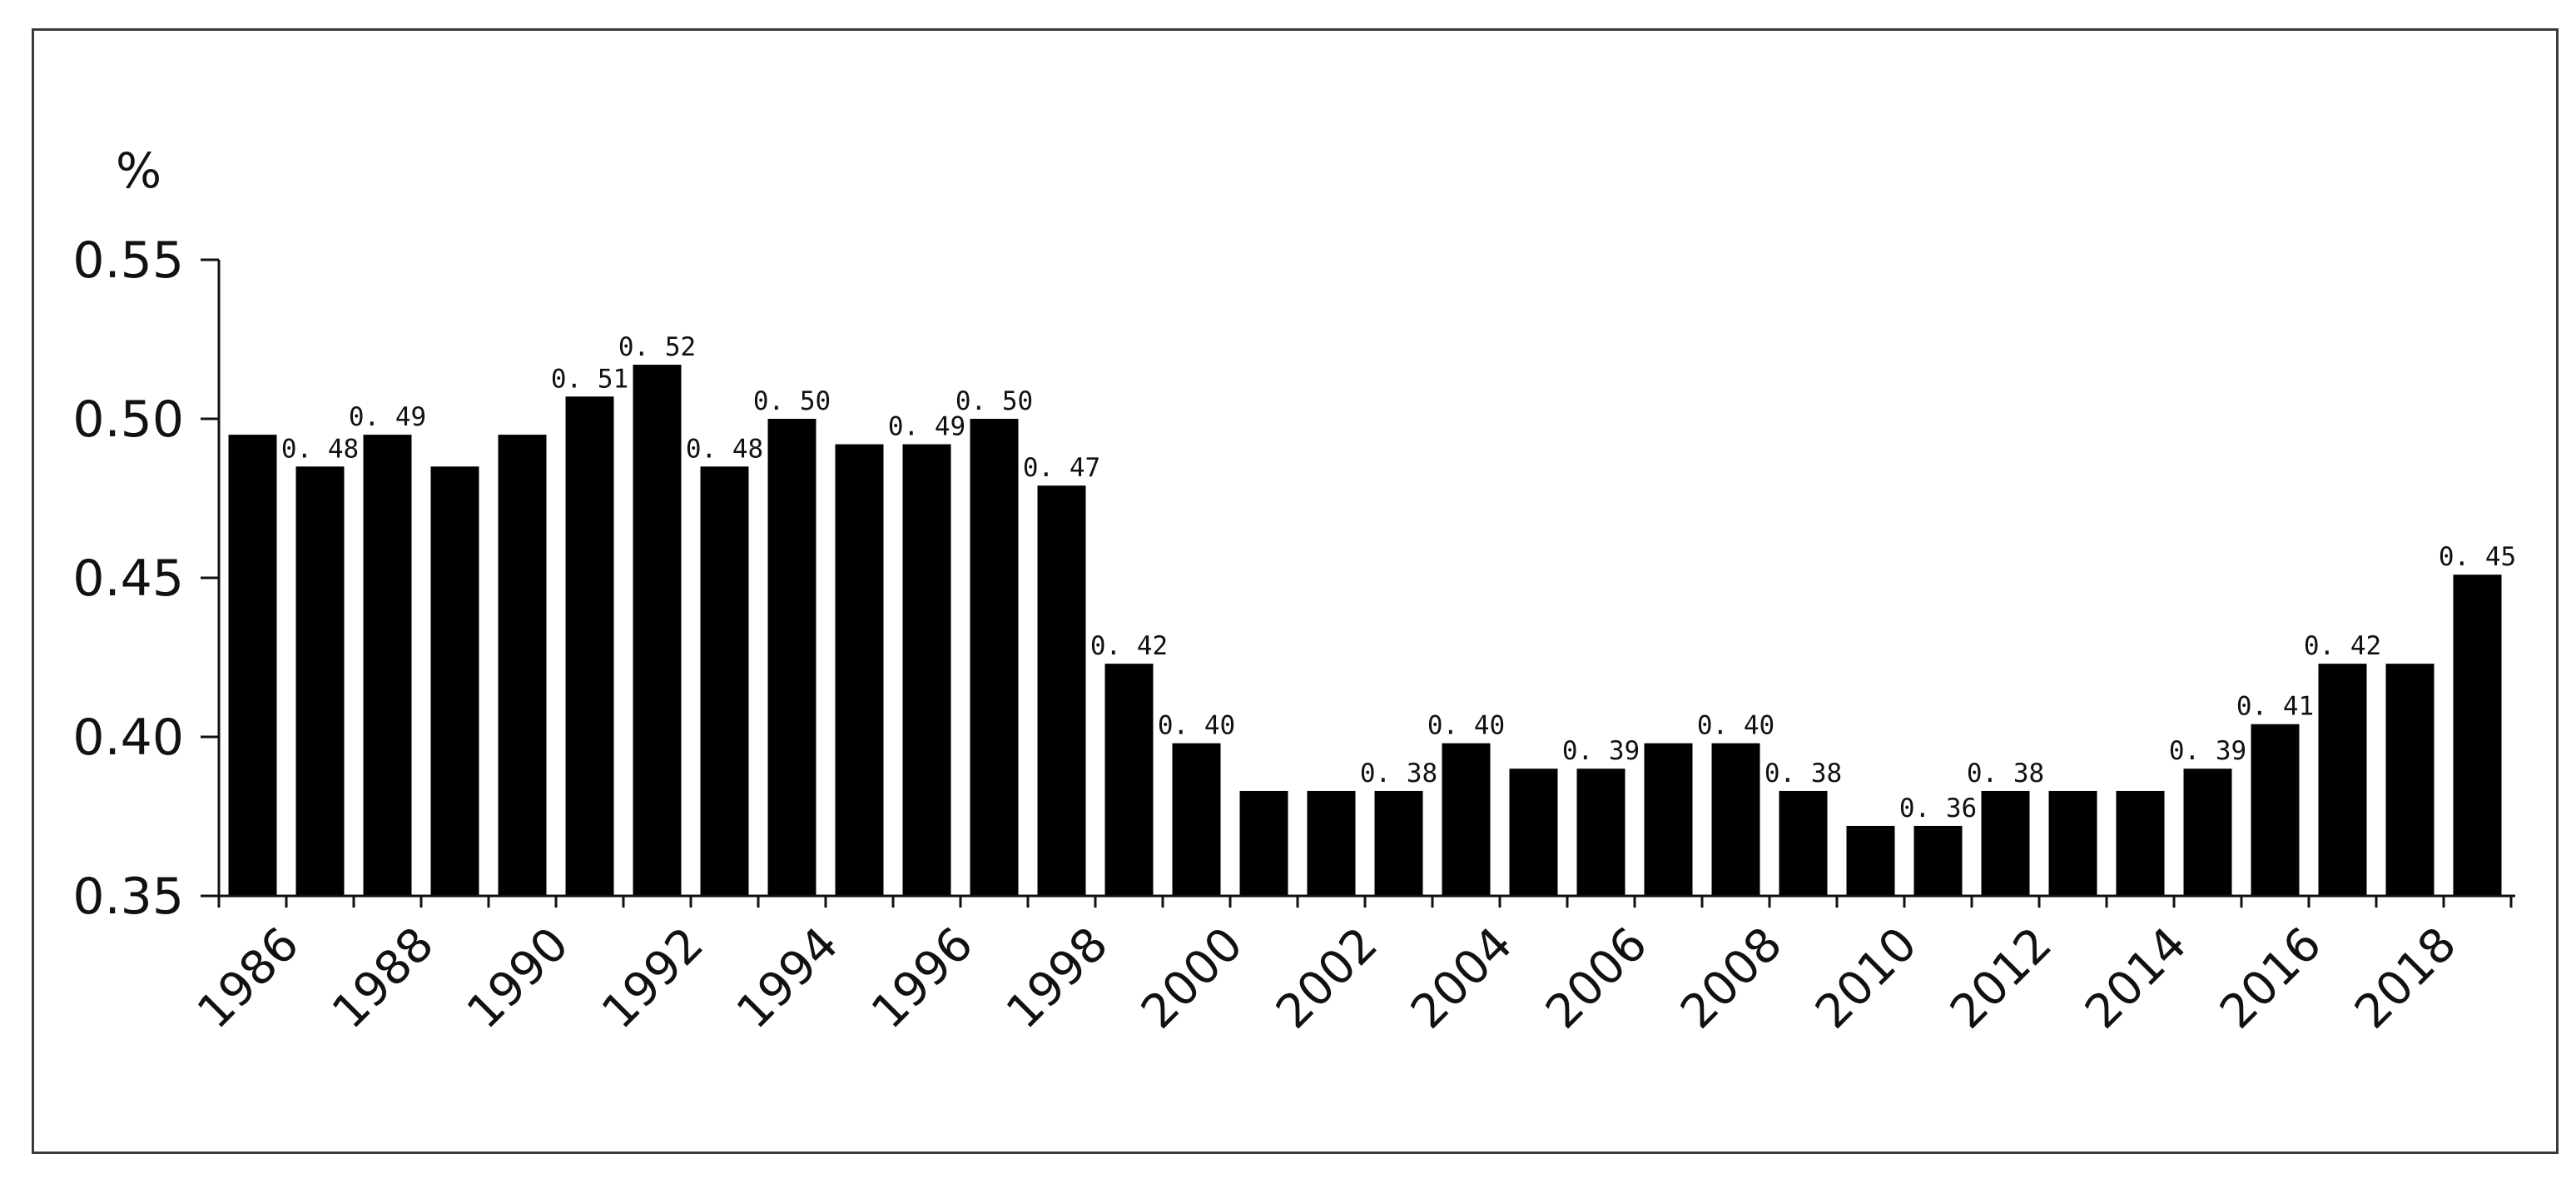 The width and height of the screenshot is (2576, 1184). What do you see at coordinates (922, 979) in the screenshot?
I see `x-tick-label-1996: 1996` at bounding box center [922, 979].